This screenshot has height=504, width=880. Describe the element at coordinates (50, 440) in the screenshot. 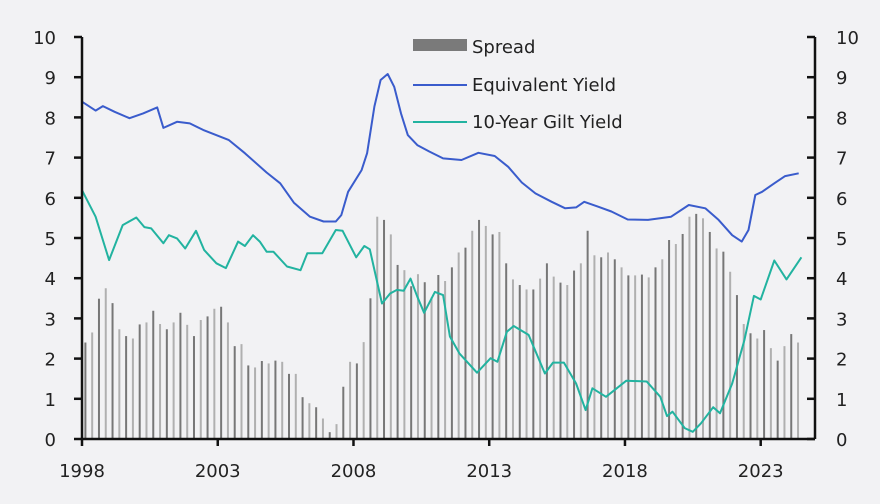

I see `left-y-tick-label: 0` at that location.